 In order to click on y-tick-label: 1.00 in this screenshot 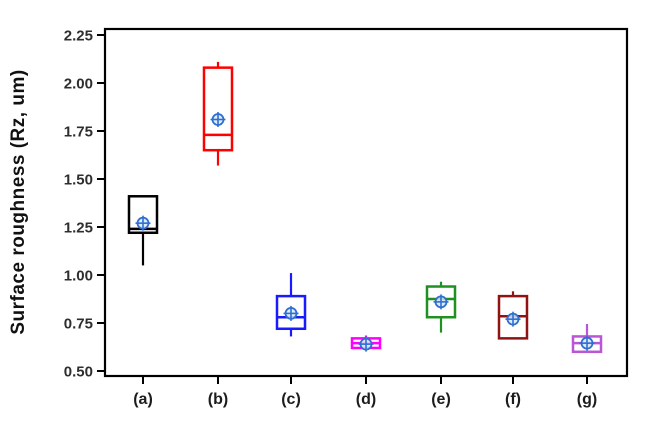, I will do `click(78, 276)`.